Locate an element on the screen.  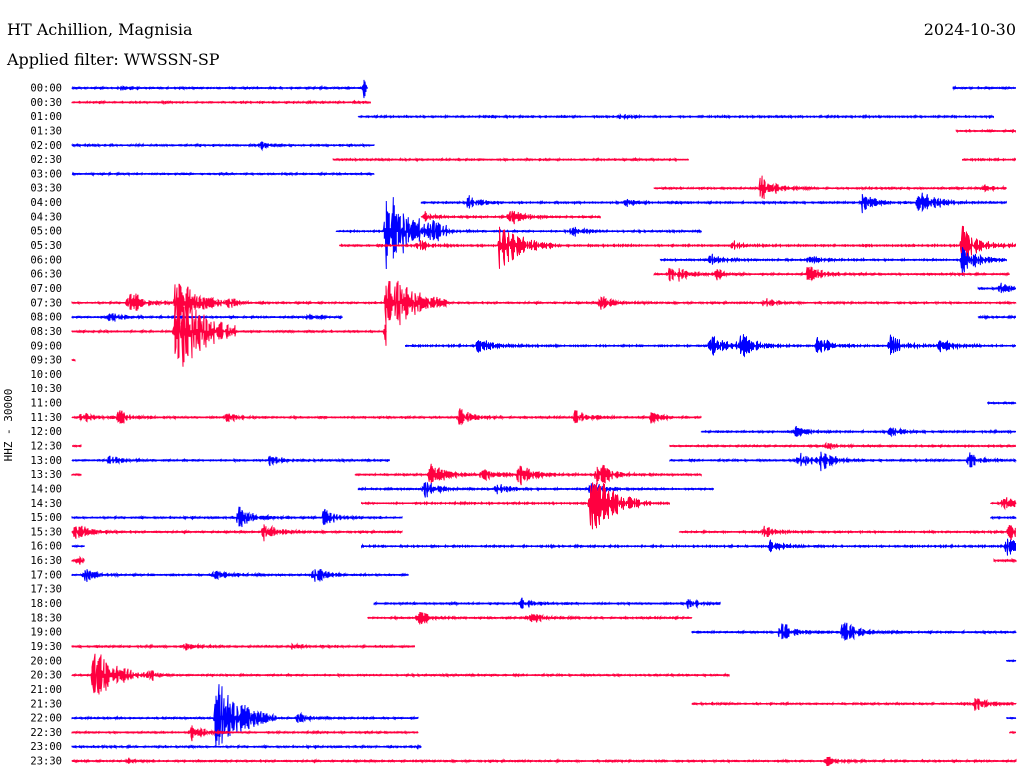
time-tick-label: 19:00 is located at coordinates (46, 633).